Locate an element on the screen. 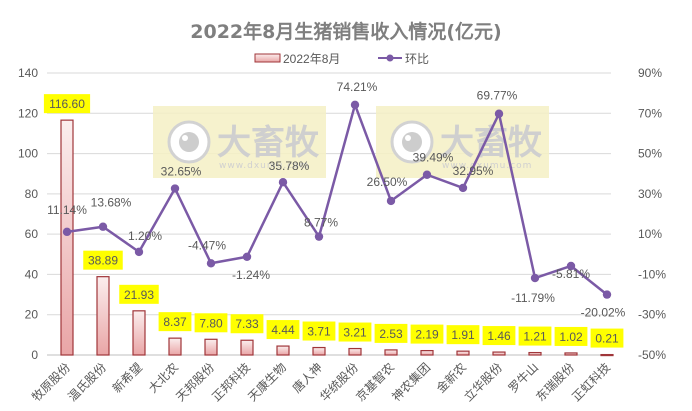 This screenshot has height=411, width=692. legend-line-label: 环比 is located at coordinates (417, 59).